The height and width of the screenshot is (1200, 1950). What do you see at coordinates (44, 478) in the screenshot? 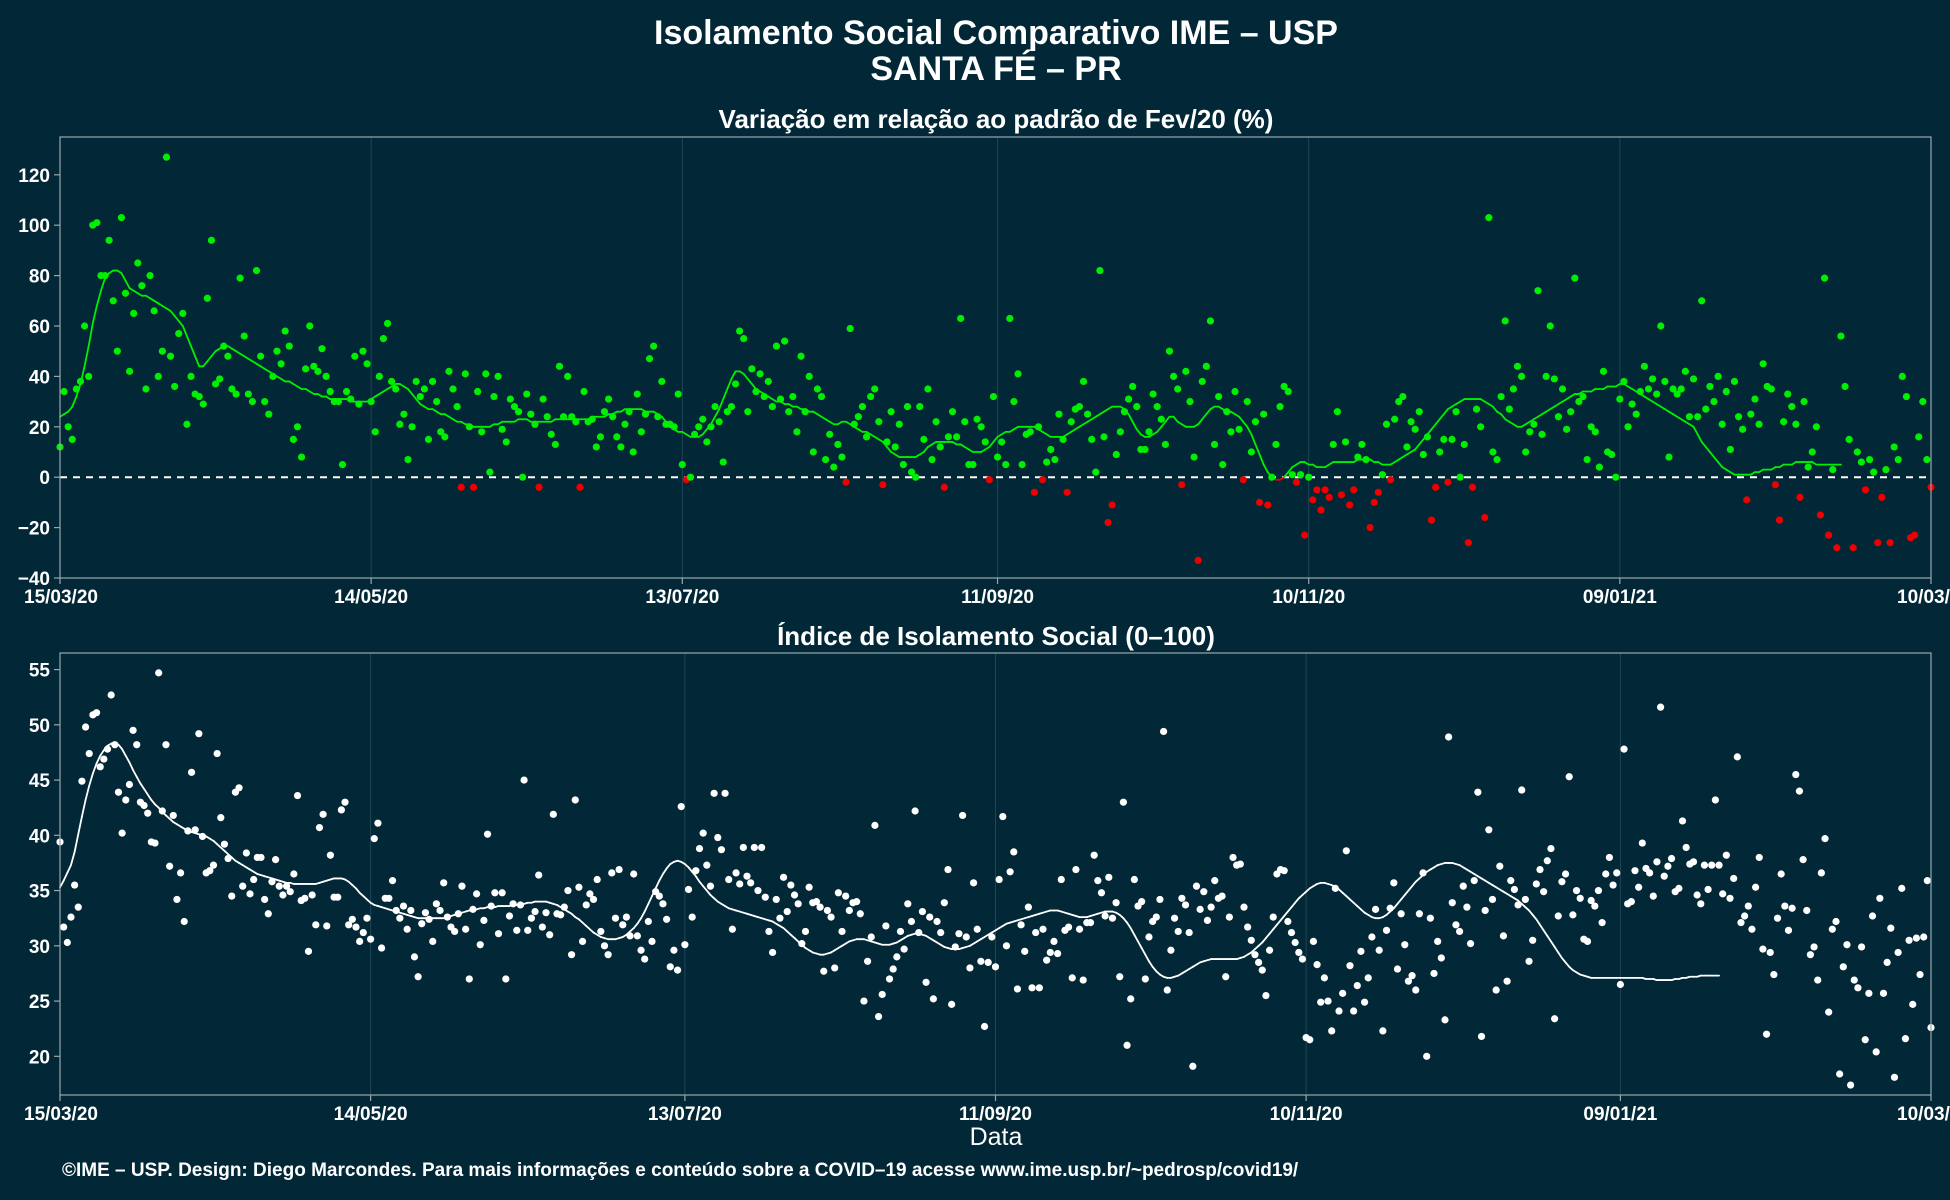
I see `y-tick-label: 0` at bounding box center [44, 478].